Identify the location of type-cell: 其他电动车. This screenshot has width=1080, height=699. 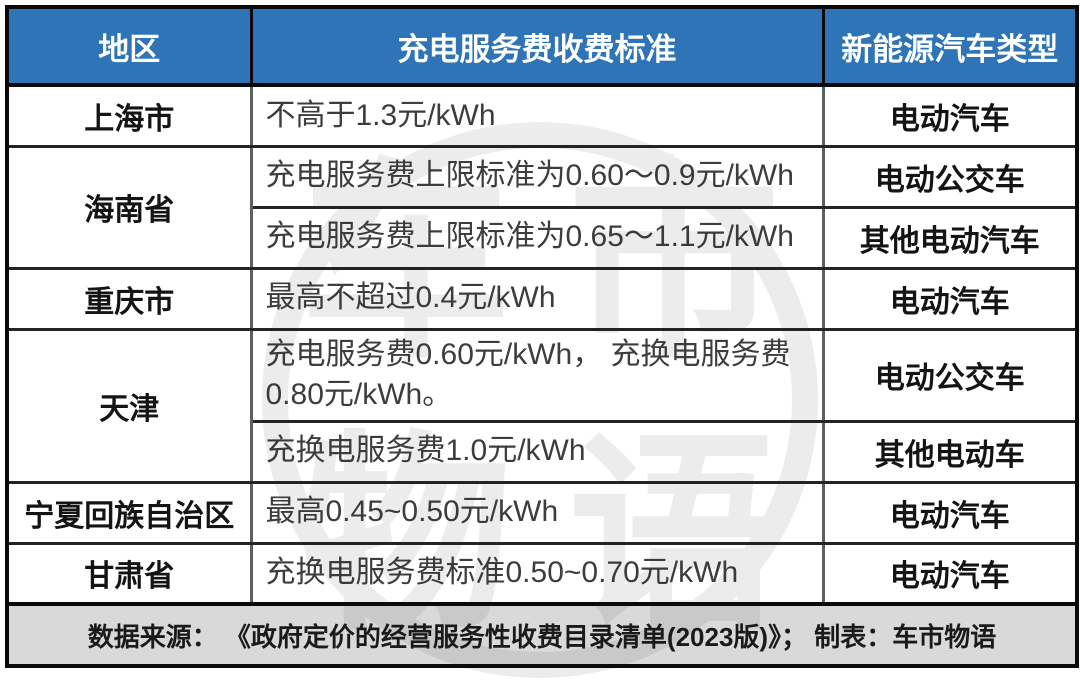
(950, 451).